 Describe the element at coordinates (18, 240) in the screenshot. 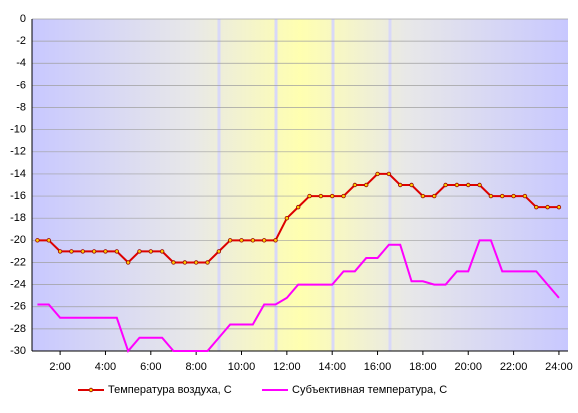

I see `y-tick-label: -20` at that location.